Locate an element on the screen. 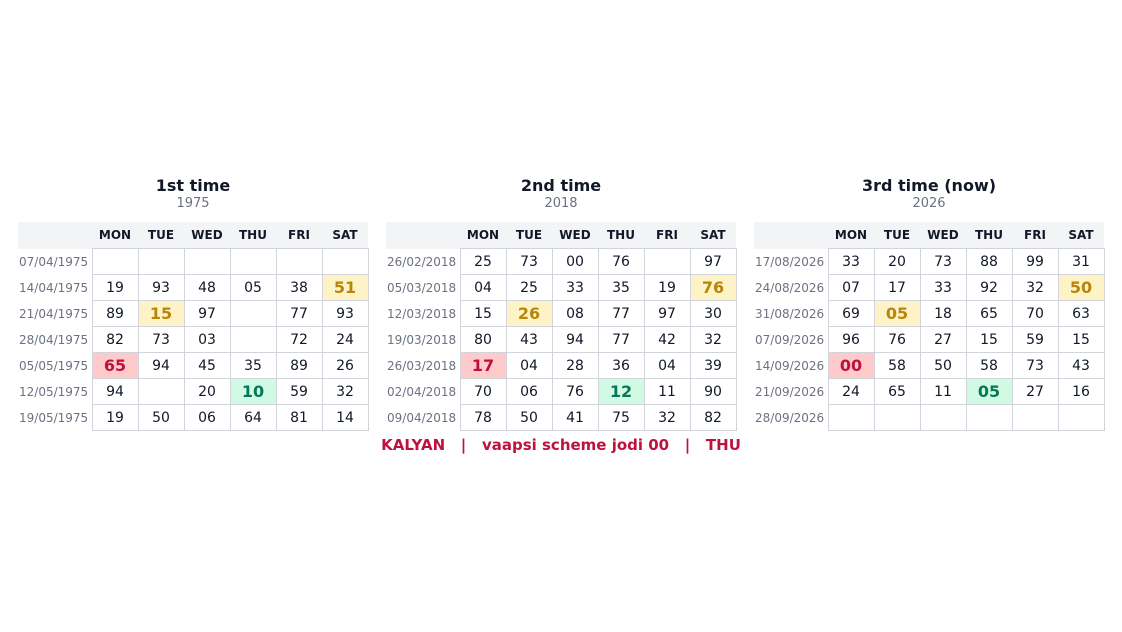 The height and width of the screenshot is (632, 1122). number-cell: 76 is located at coordinates (897, 339).